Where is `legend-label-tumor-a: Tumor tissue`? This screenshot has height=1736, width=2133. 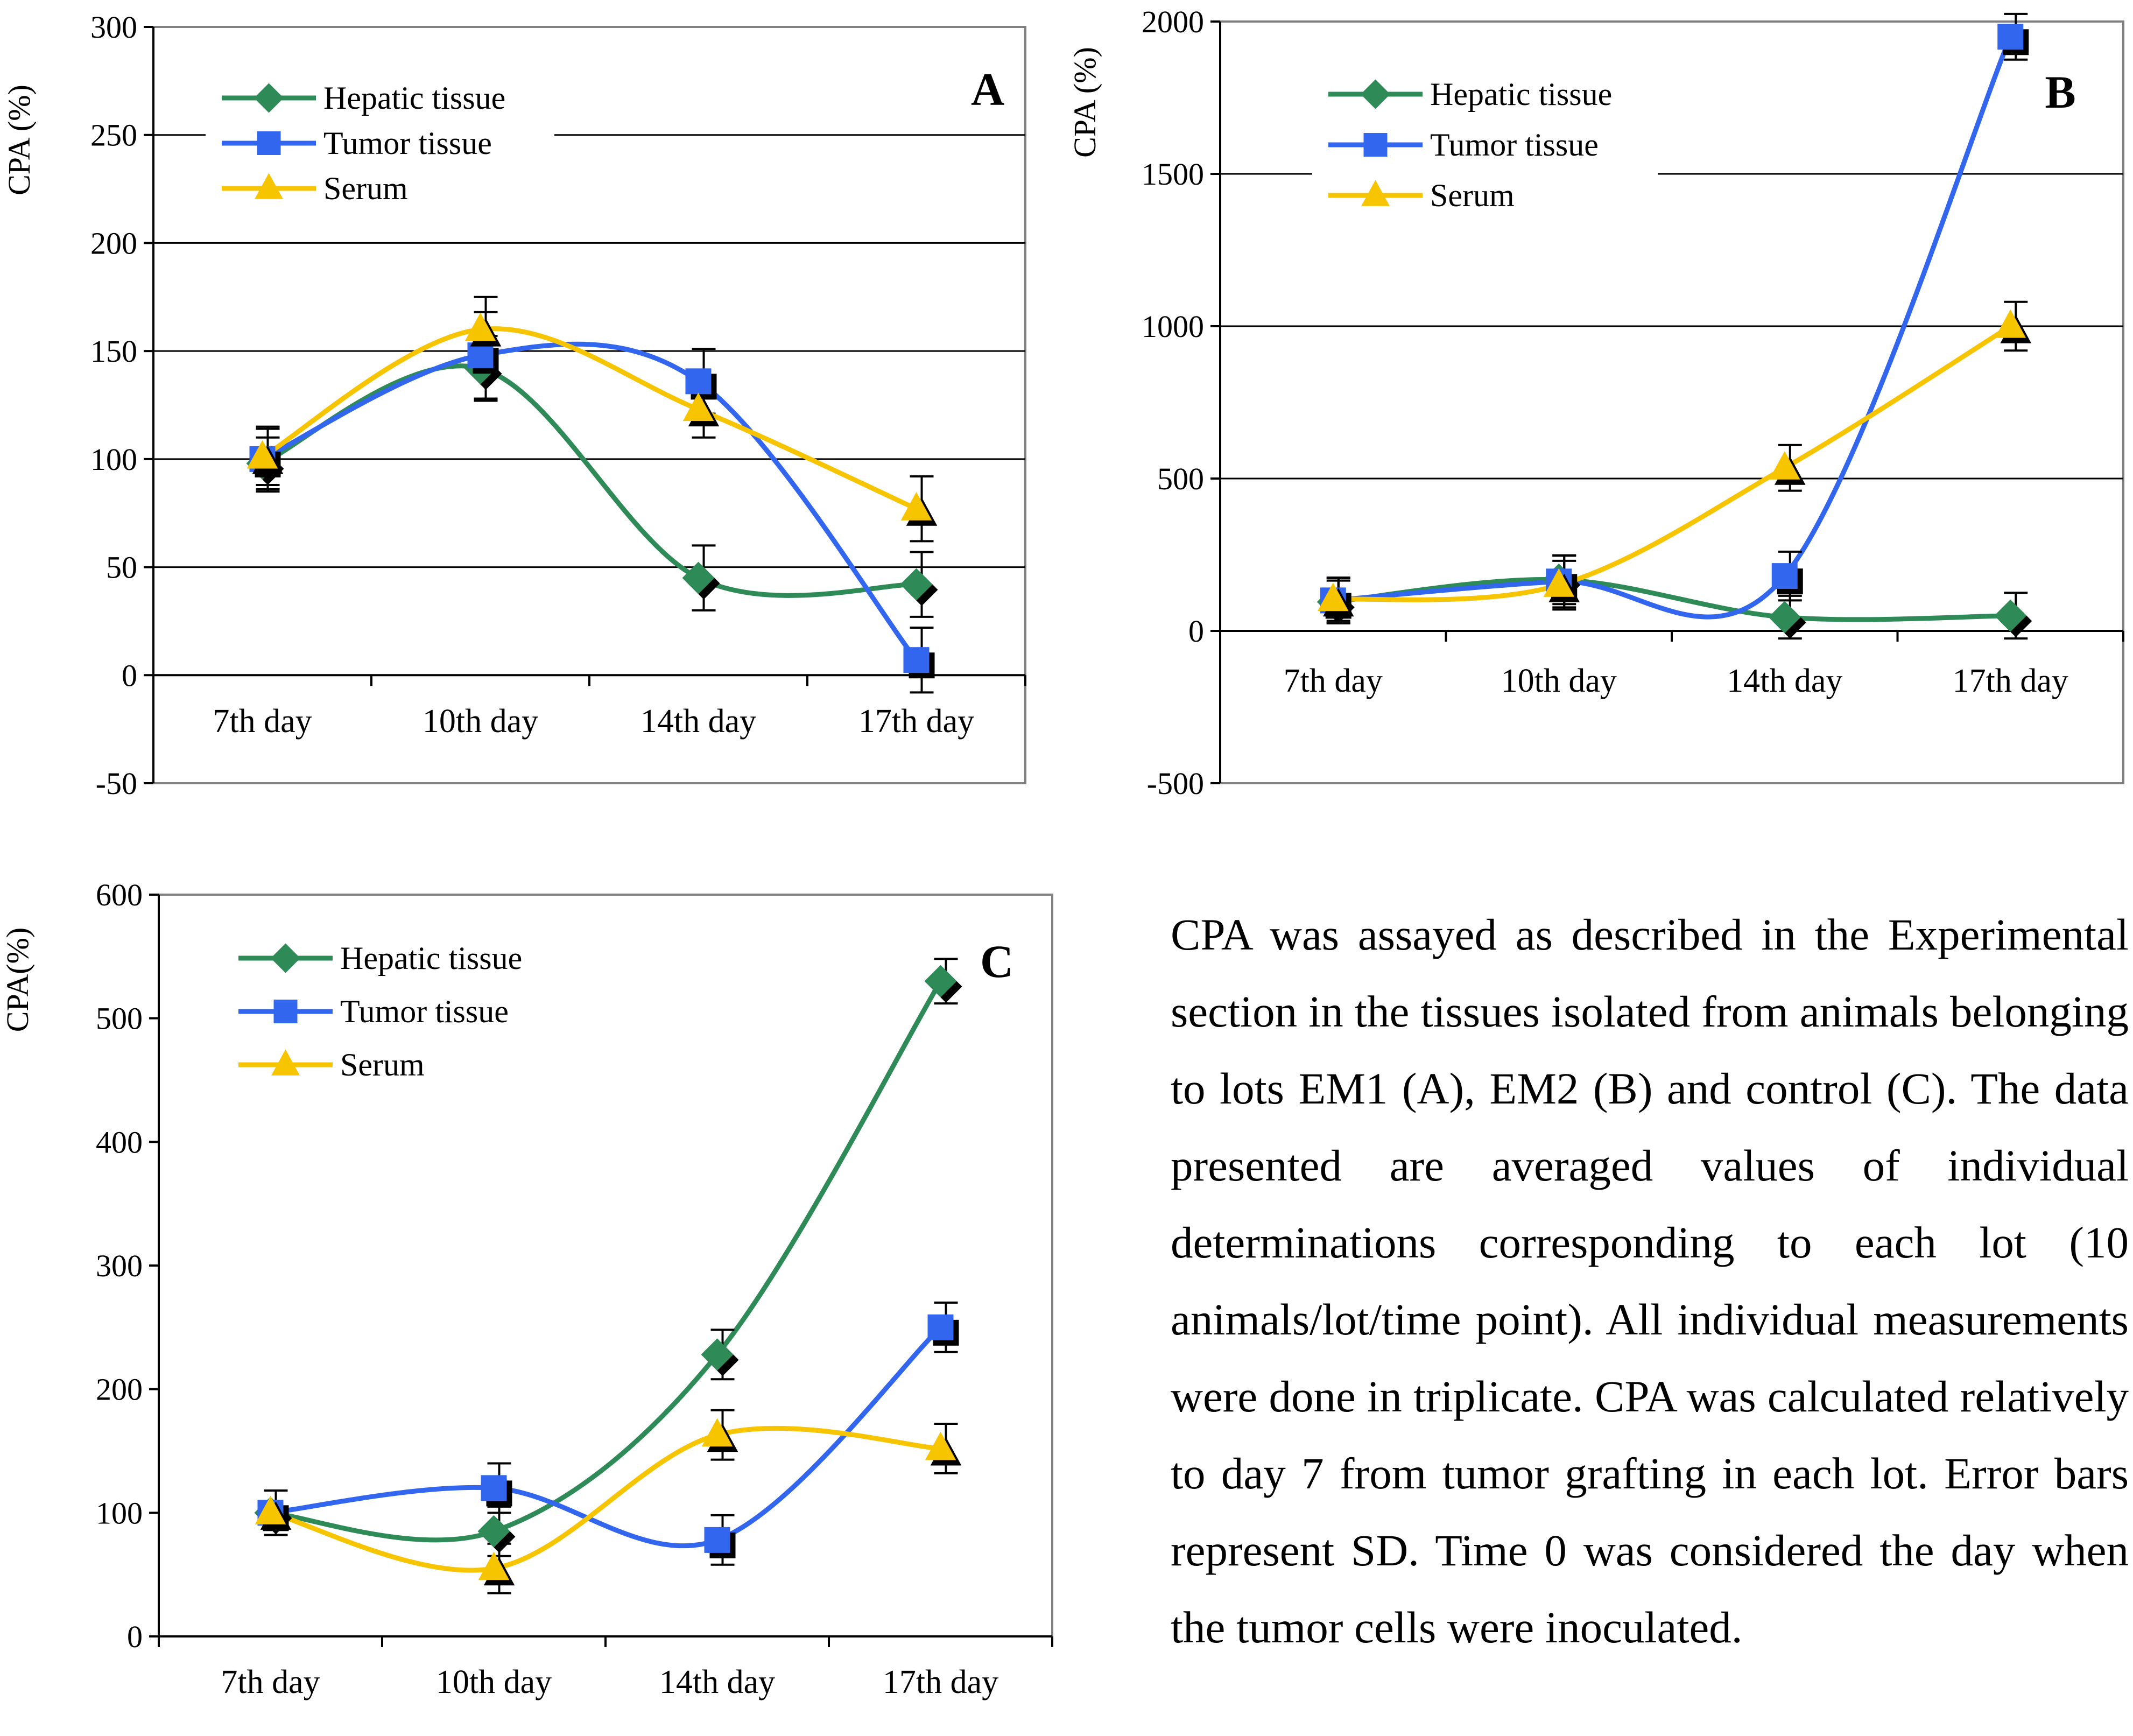 legend-label-tumor-a: Tumor tissue is located at coordinates (407, 143).